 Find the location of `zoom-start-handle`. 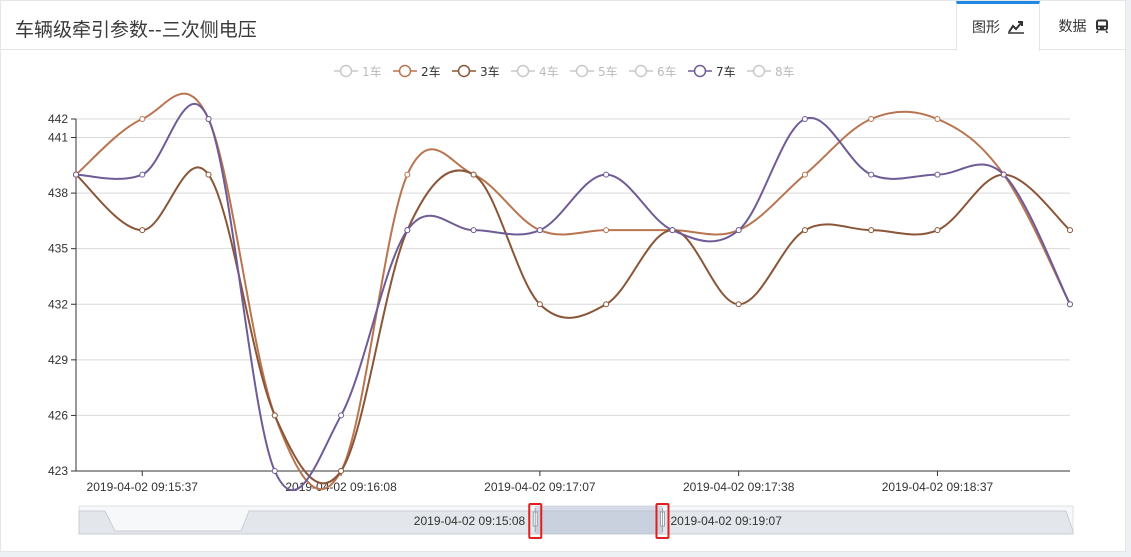

zoom-start-handle is located at coordinates (535, 521).